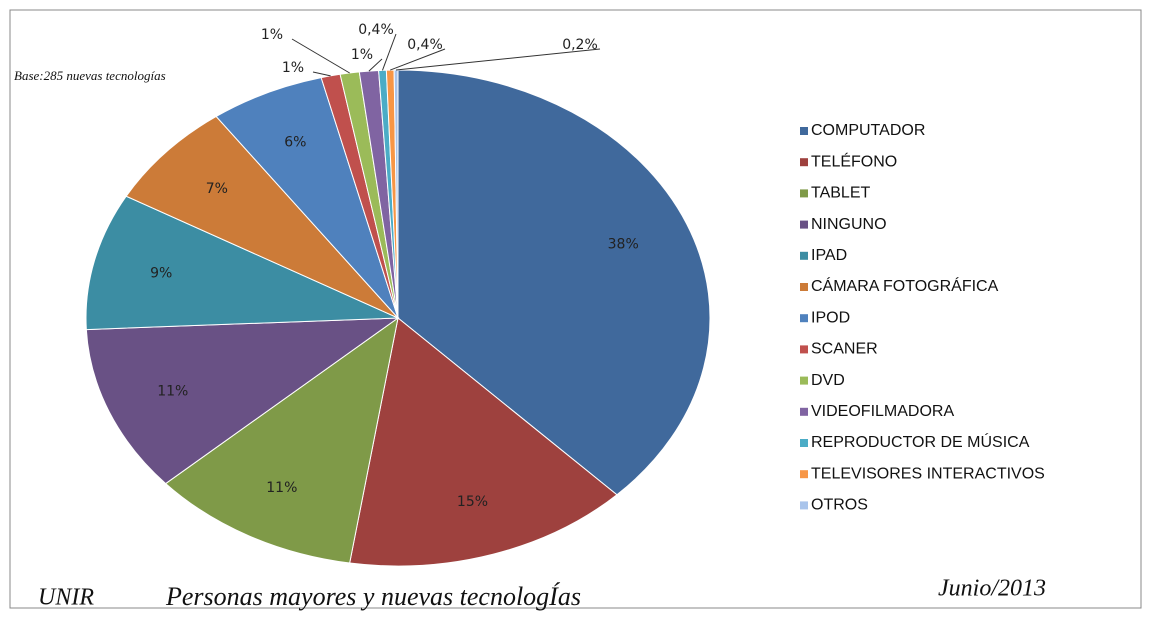  What do you see at coordinates (992, 589) in the screenshot?
I see `footer-date: Junio/2013` at bounding box center [992, 589].